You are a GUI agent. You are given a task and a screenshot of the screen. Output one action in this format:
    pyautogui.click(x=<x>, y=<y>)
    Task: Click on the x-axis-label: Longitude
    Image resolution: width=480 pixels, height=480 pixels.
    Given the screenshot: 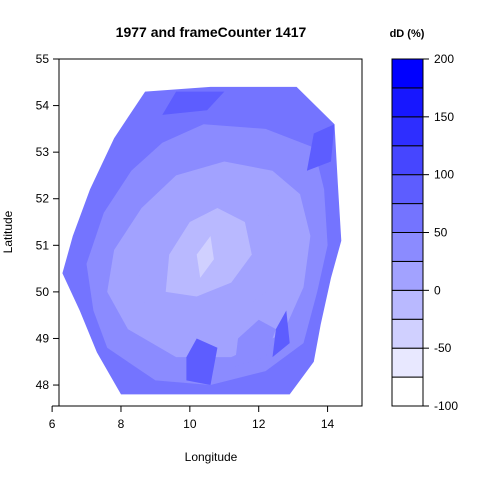 What is the action you would take?
    pyautogui.click(x=211, y=457)
    